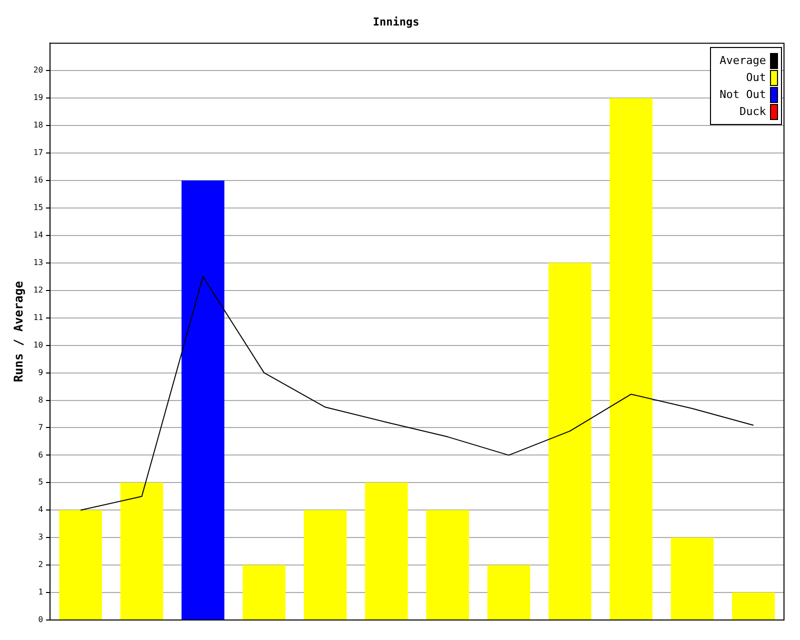  I want to click on y-tick-label: 17, so click(38, 153).